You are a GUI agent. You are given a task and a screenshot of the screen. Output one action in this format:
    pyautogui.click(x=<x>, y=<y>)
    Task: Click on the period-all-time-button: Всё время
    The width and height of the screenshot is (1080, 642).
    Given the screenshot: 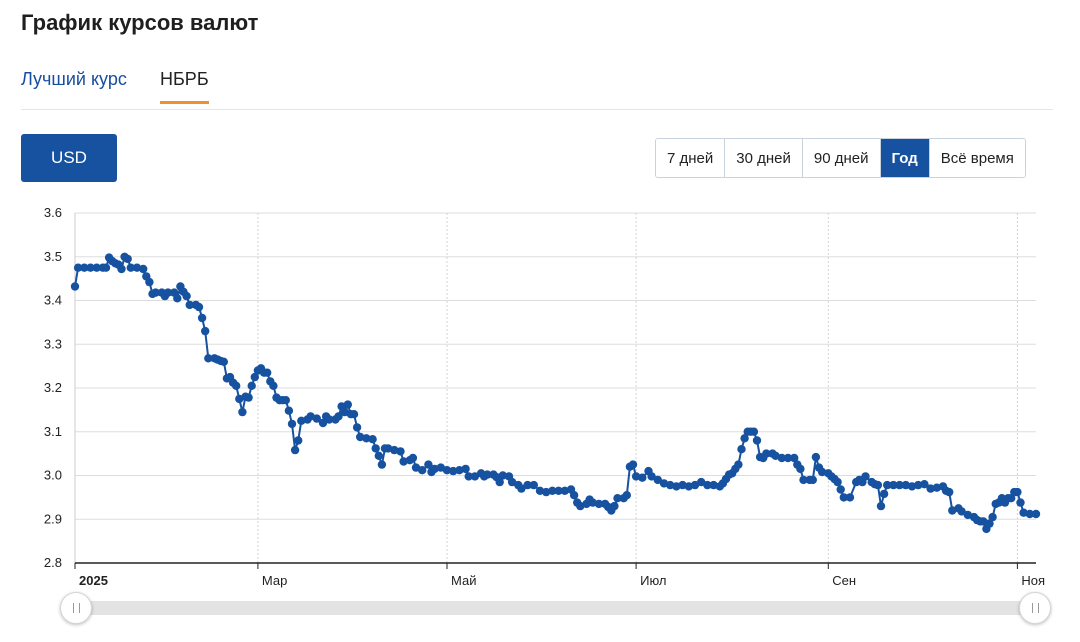 What is the action you would take?
    pyautogui.click(x=976, y=158)
    